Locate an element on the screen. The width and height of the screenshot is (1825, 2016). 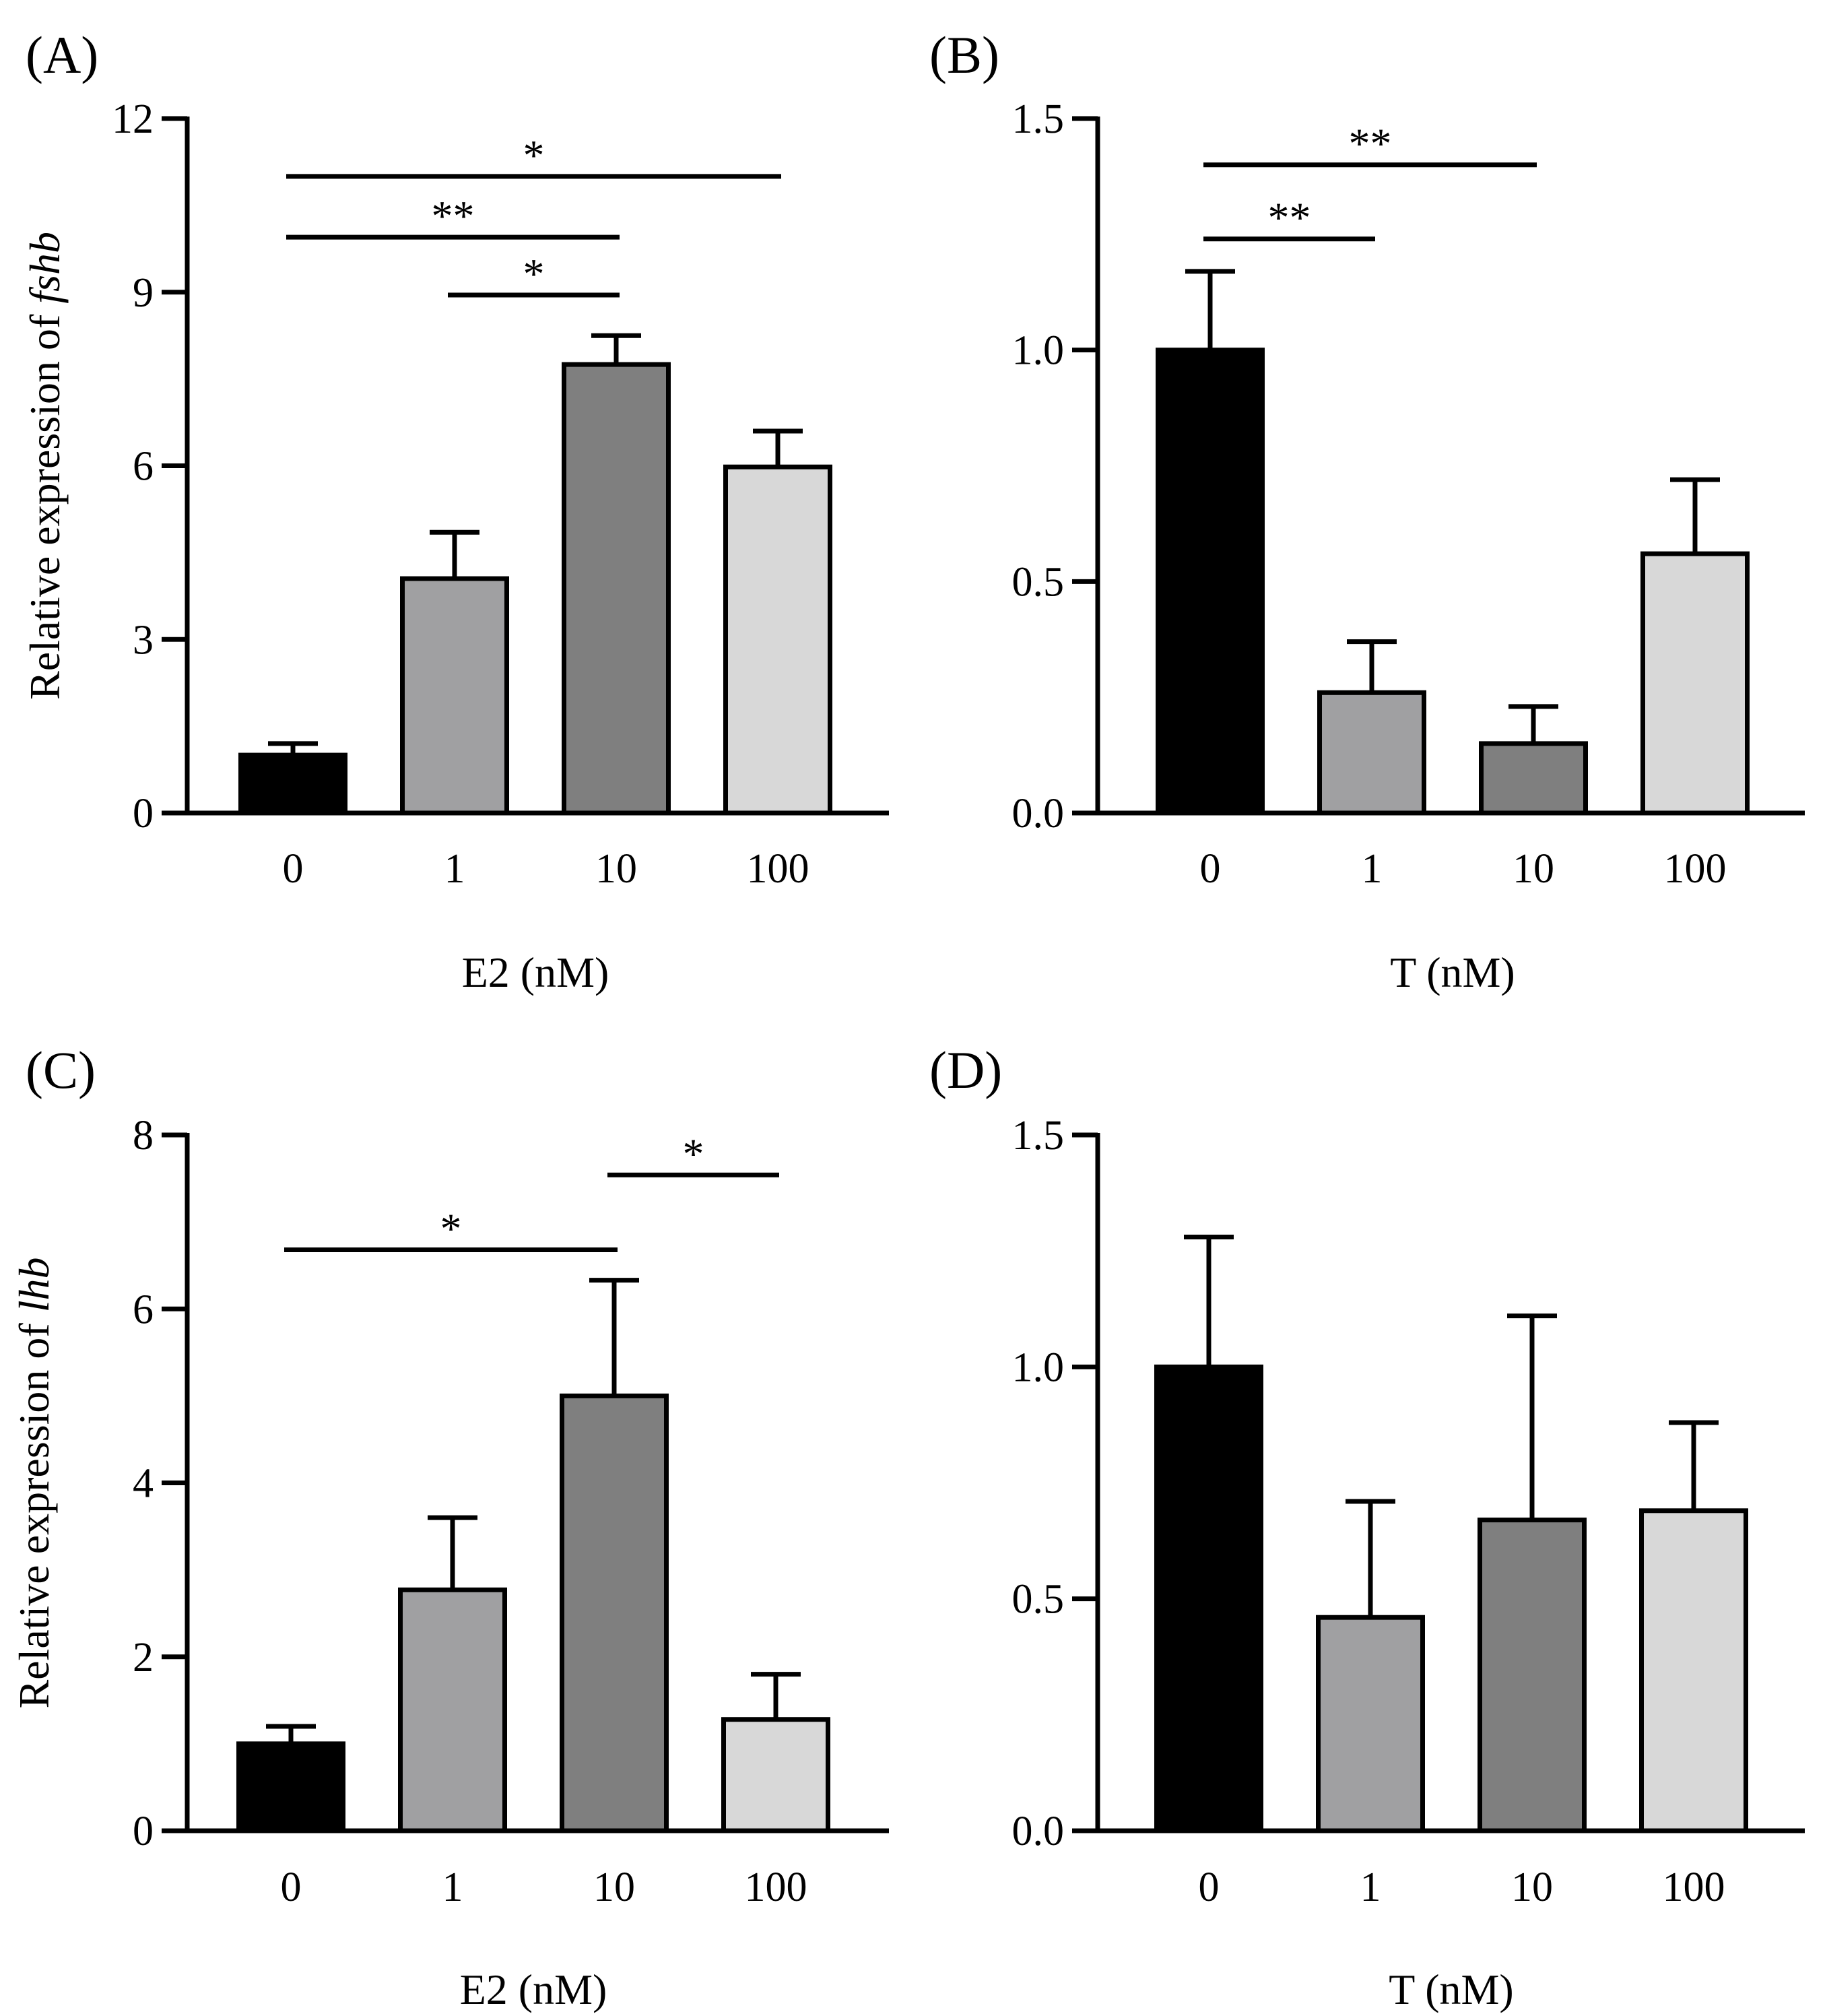
y-tick-label-b: 1.0 is located at coordinates (1038, 351).